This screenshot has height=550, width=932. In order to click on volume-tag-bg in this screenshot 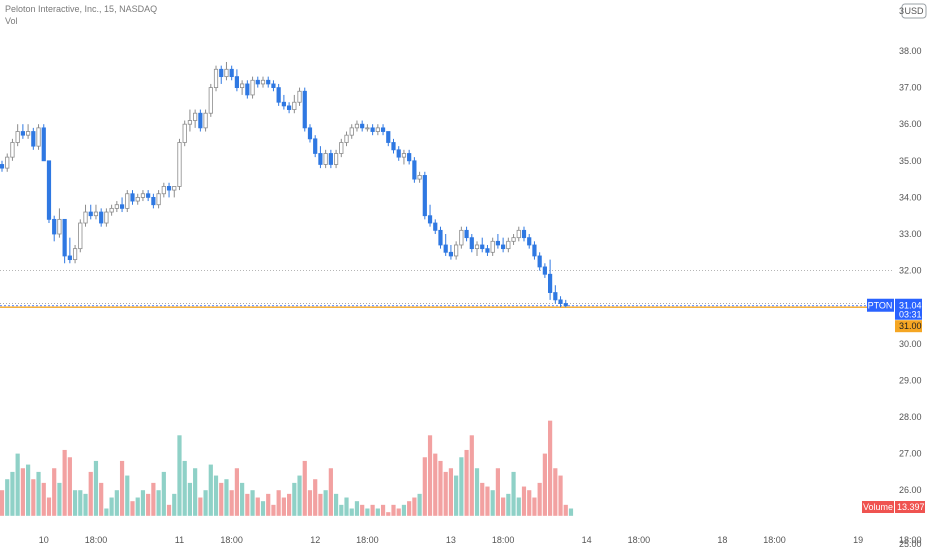, I will do `click(878, 507)`.